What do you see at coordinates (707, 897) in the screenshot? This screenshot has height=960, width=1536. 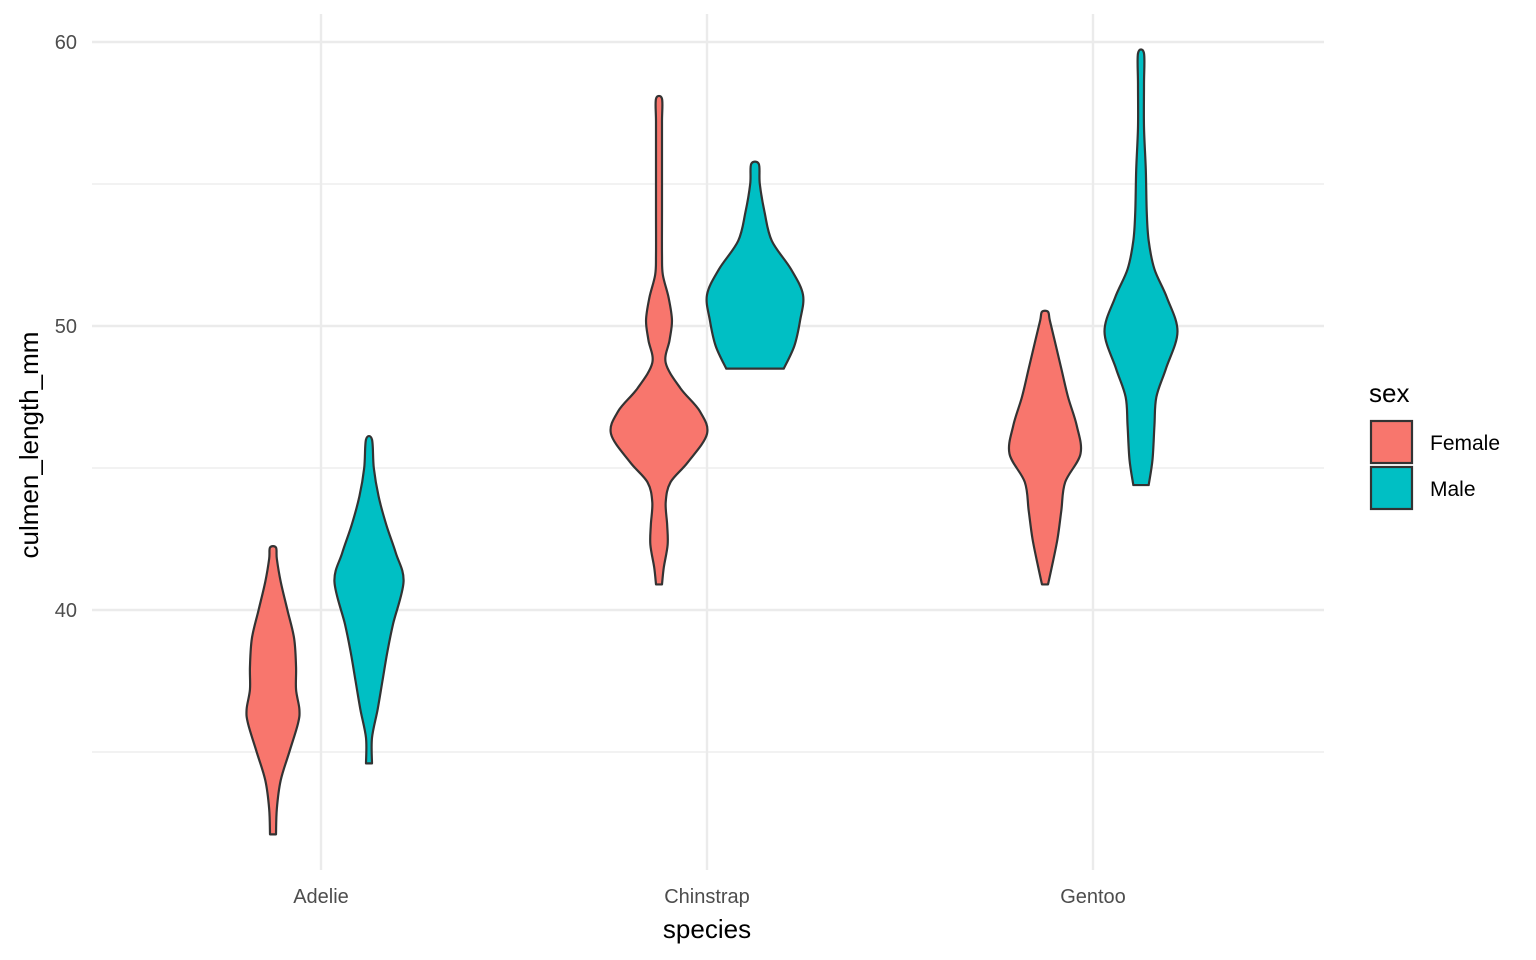 I see `x-tick-label: Chinstrap` at bounding box center [707, 897].